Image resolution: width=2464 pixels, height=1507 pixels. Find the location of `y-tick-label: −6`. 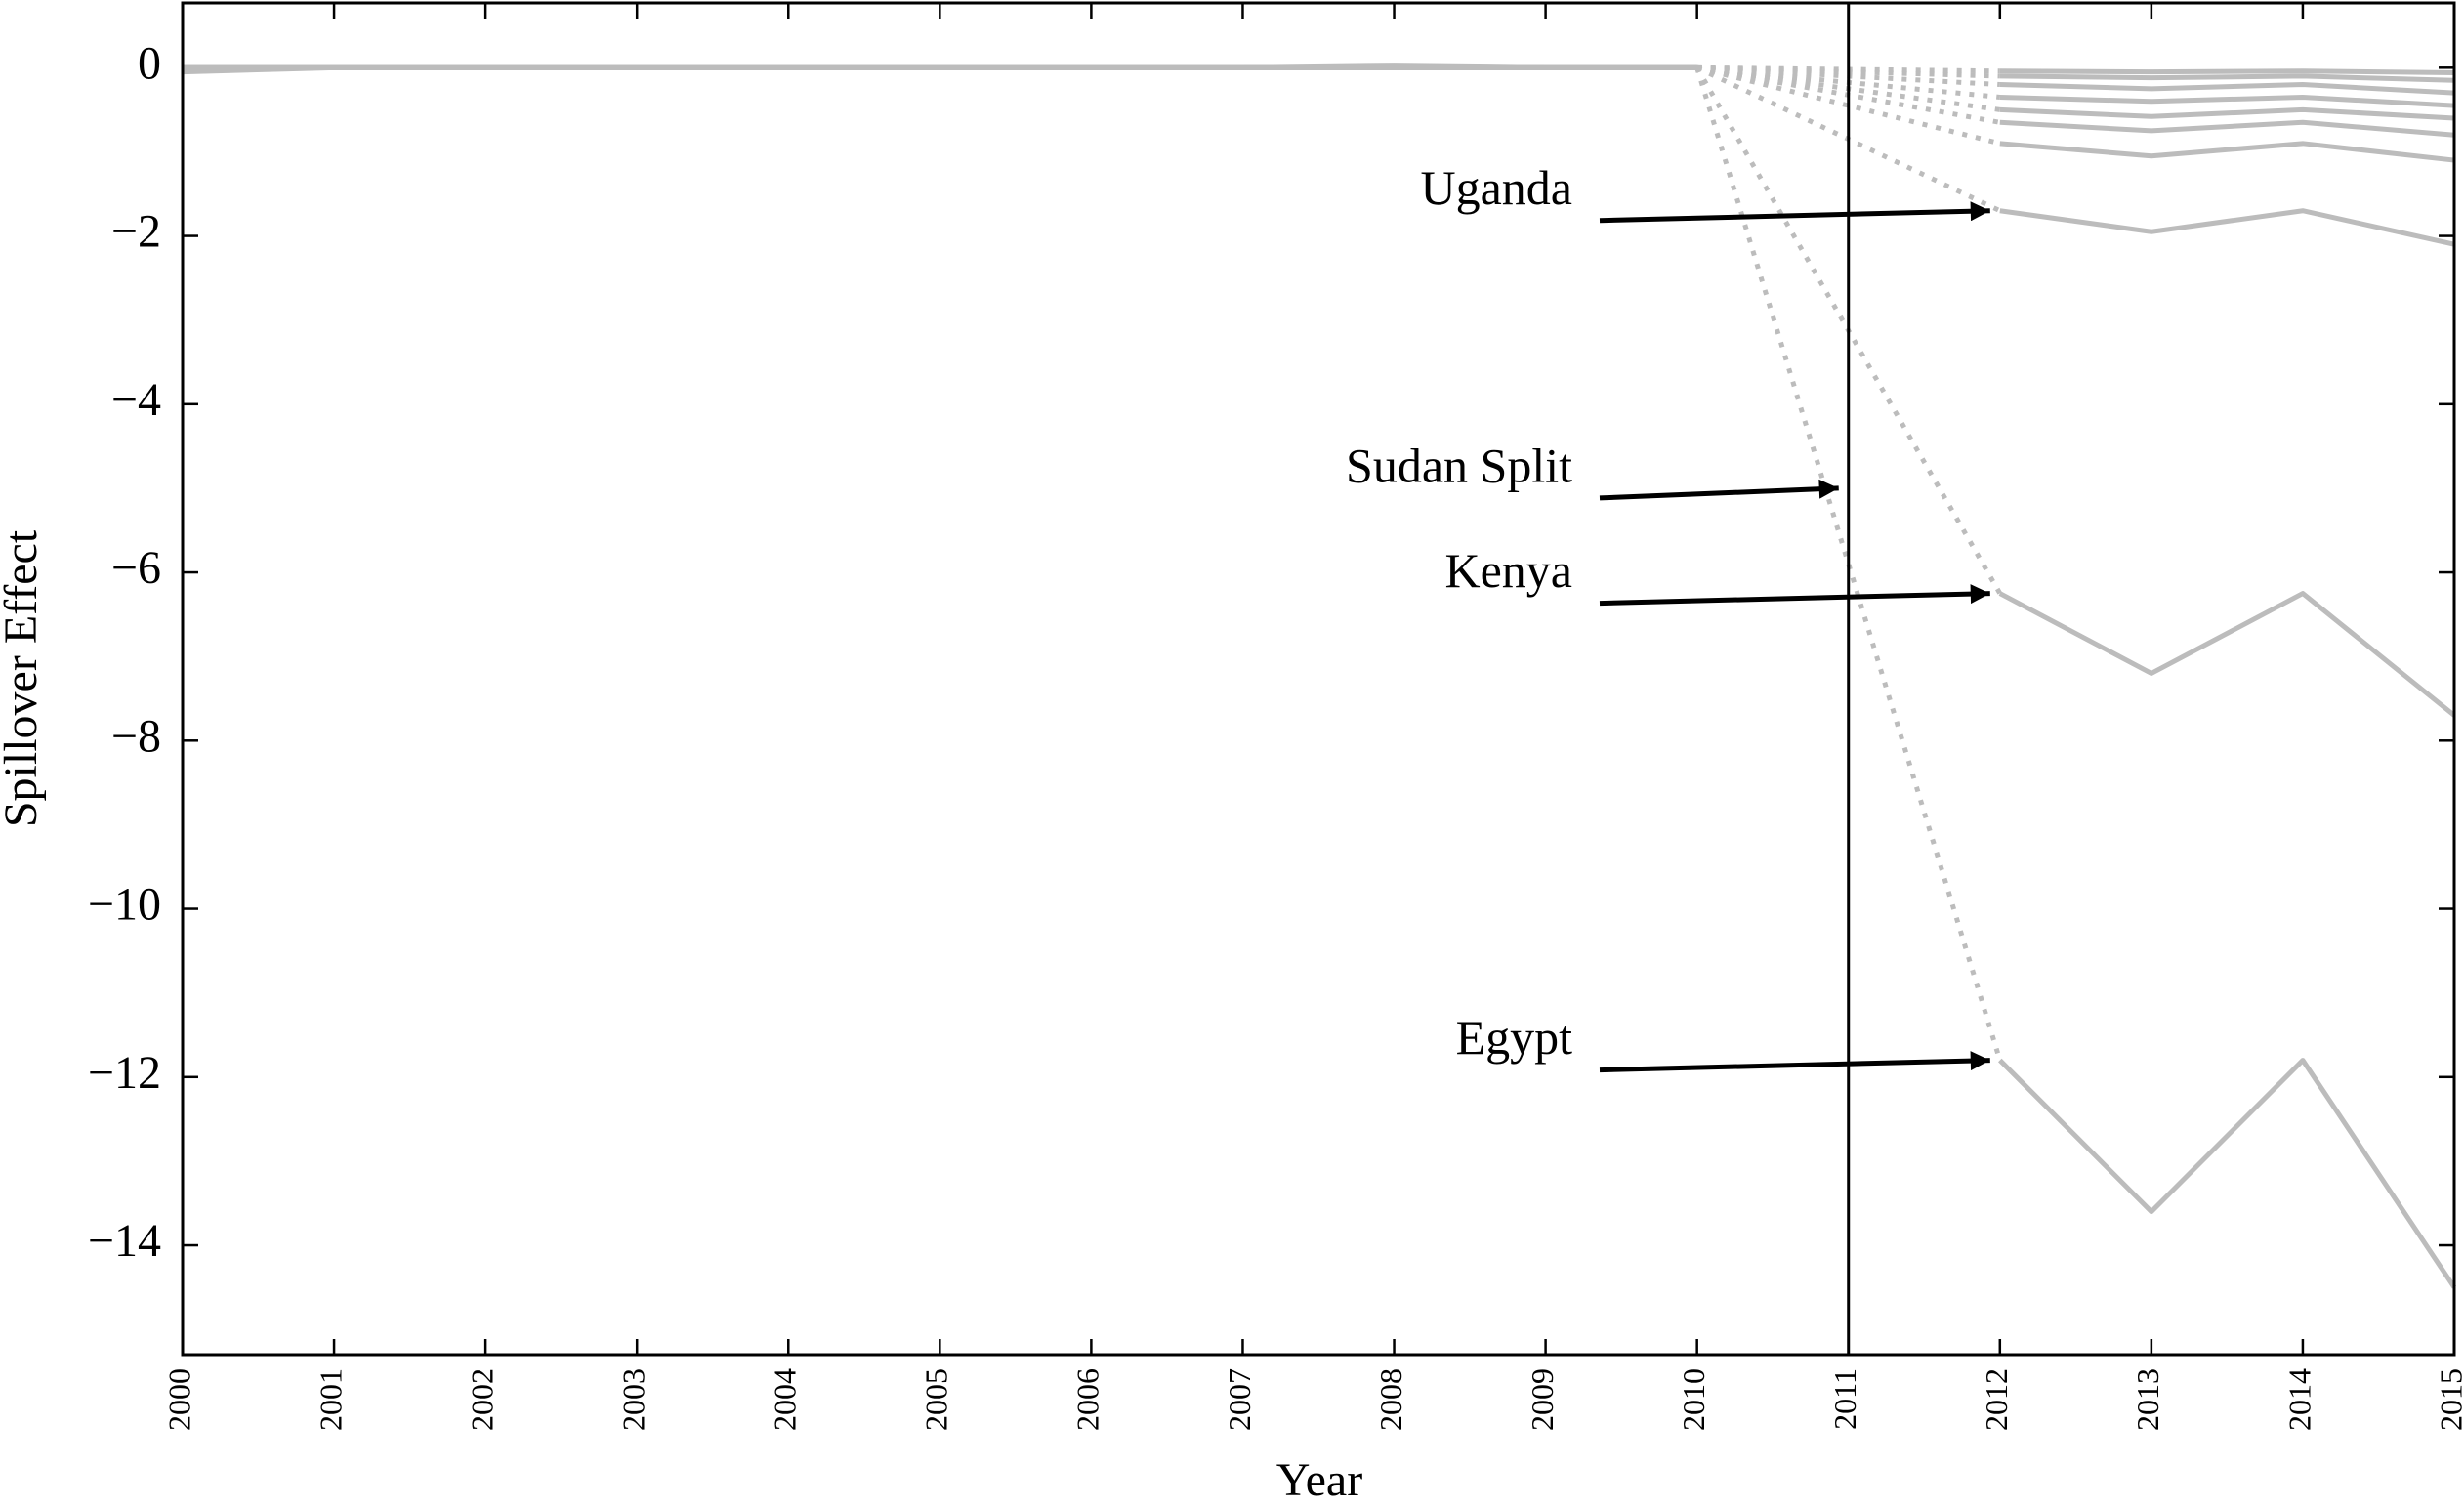

y-tick-label: −6 is located at coordinates (136, 568).